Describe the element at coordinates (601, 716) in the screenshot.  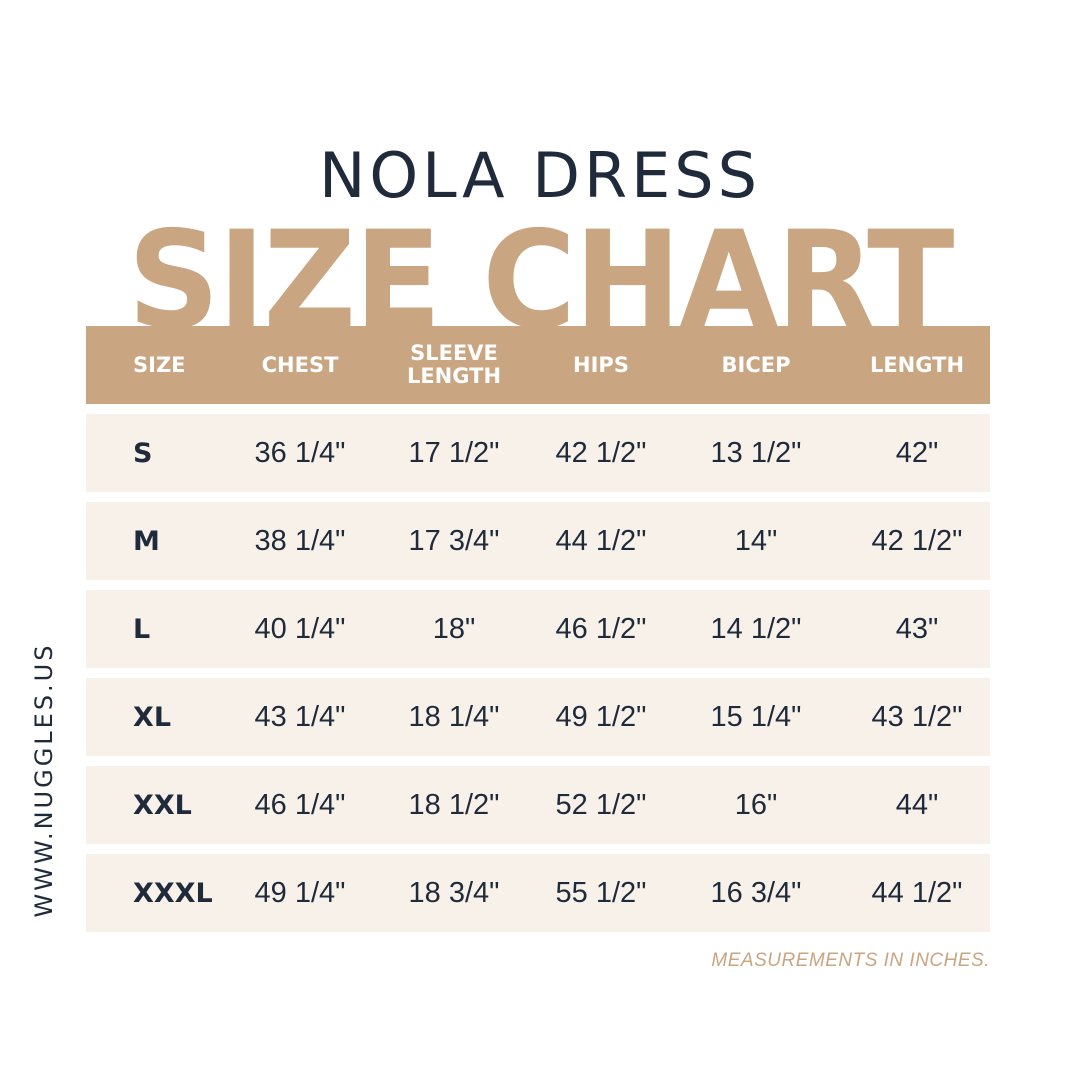
I see `cell-hips: 49 1/2"` at that location.